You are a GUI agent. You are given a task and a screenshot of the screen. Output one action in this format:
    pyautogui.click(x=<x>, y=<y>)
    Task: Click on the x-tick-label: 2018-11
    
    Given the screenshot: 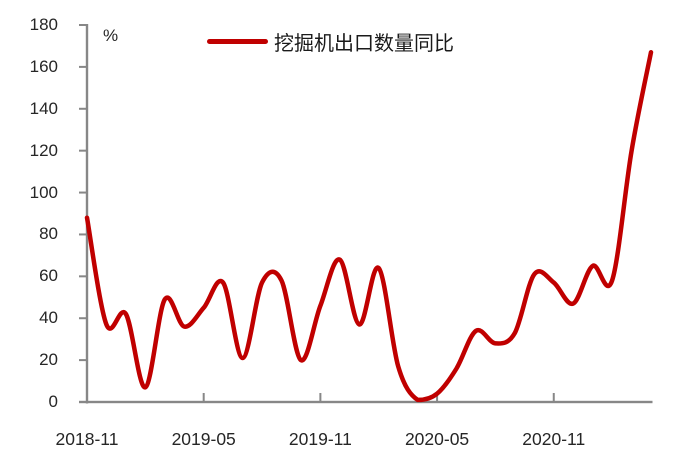 What is the action you would take?
    pyautogui.click(x=87, y=439)
    